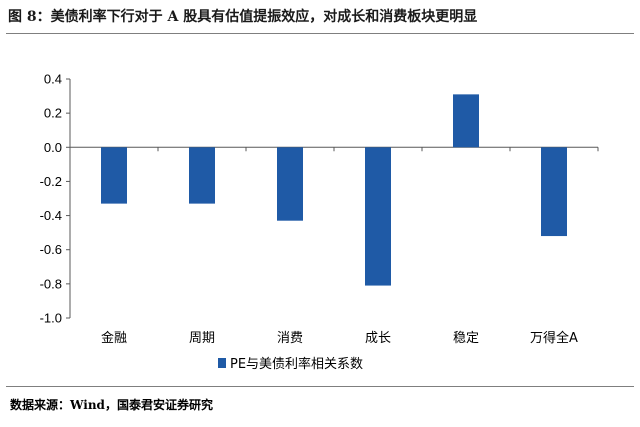 The image size is (640, 427). What do you see at coordinates (466, 338) in the screenshot?
I see `x-tick-label: 稳定` at bounding box center [466, 338].